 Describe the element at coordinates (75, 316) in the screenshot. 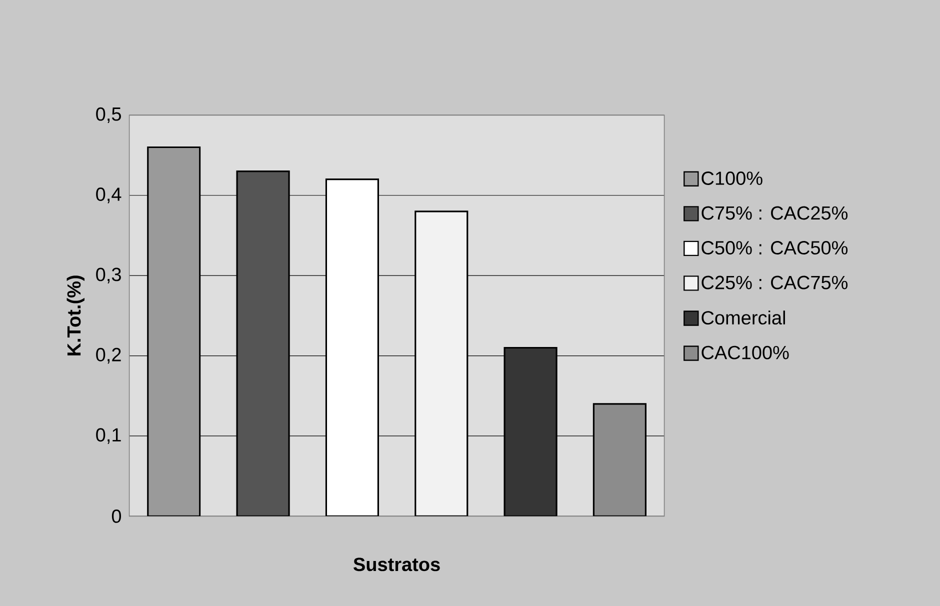

I see `y-axis-title: K.Tot.(%)` at that location.